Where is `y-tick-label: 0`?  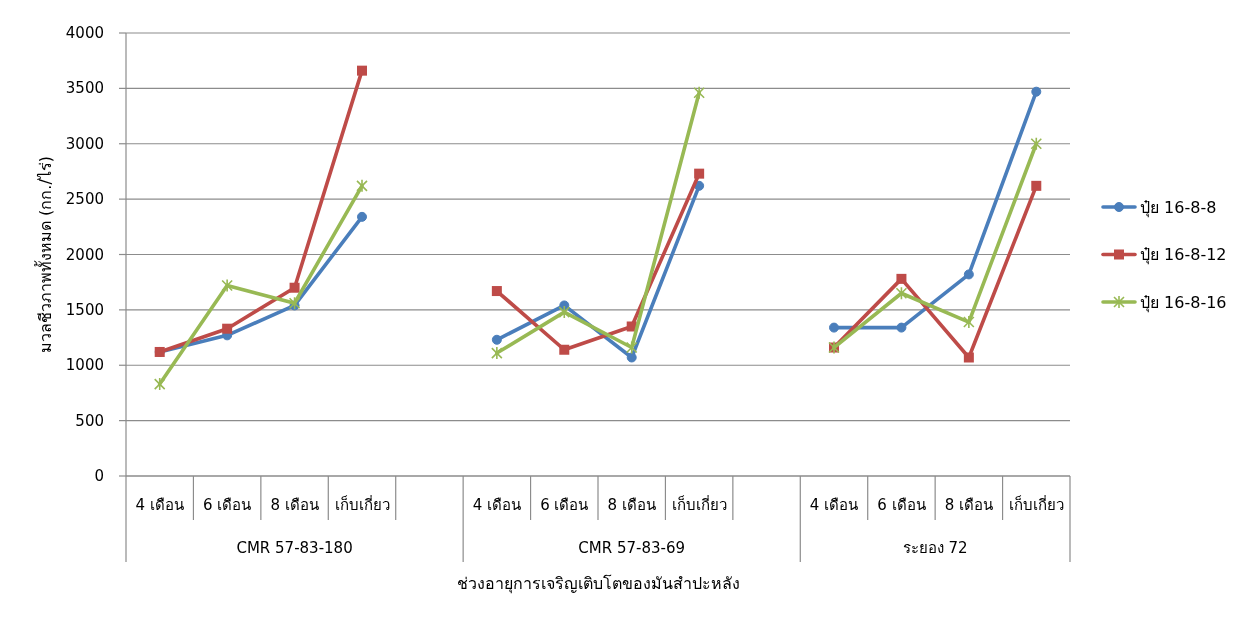
y-tick-label: 0 is located at coordinates (99, 476).